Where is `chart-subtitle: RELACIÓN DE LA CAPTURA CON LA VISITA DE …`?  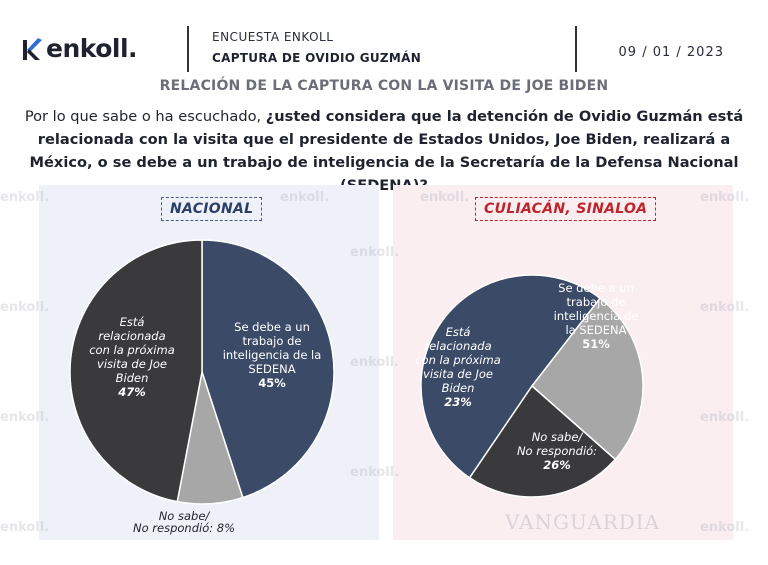
chart-subtitle: RELACIÓN DE LA CAPTURA CON LA VISITA DE … is located at coordinates (384, 86).